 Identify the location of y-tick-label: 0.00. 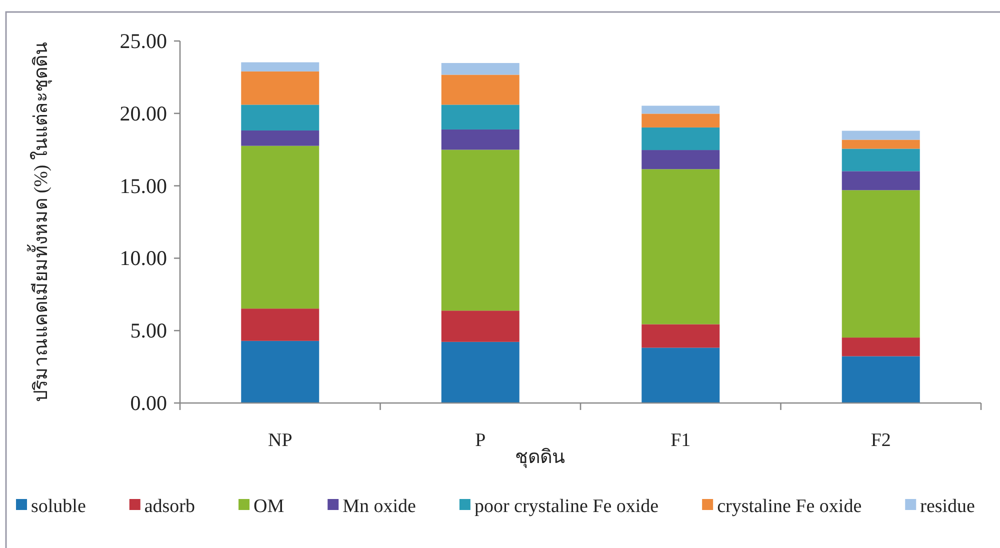
(148, 403).